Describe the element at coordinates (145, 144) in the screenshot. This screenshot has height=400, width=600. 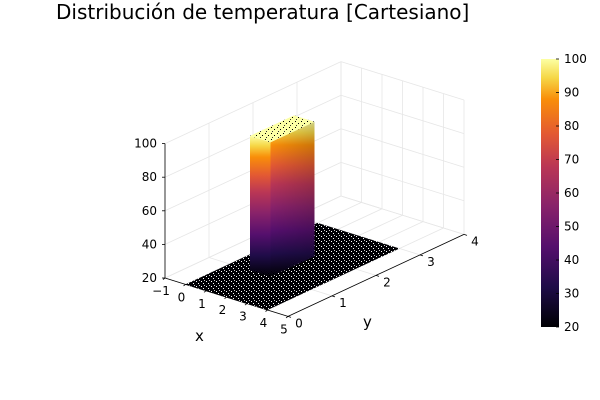
I see `z-tick-label: 100` at that location.